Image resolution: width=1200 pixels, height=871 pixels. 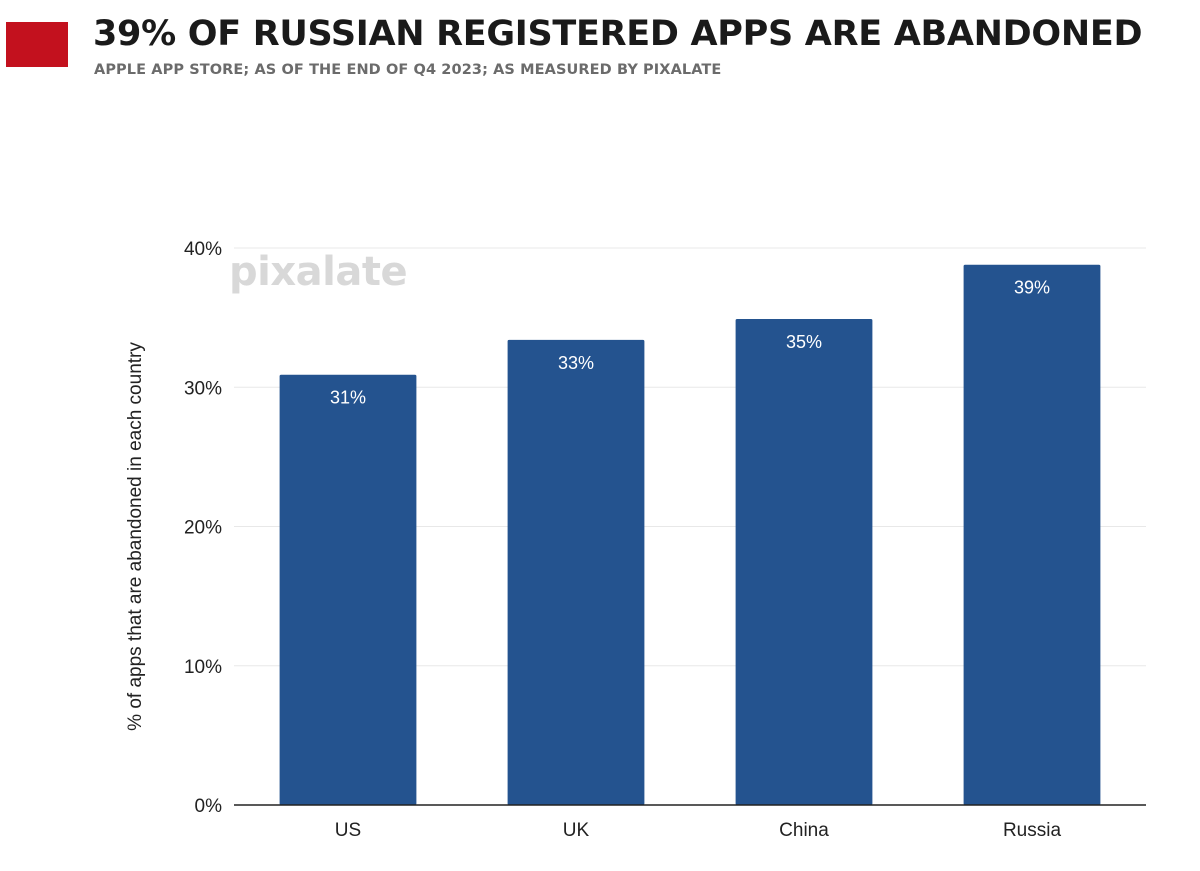 I want to click on bar-china, so click(x=804, y=562).